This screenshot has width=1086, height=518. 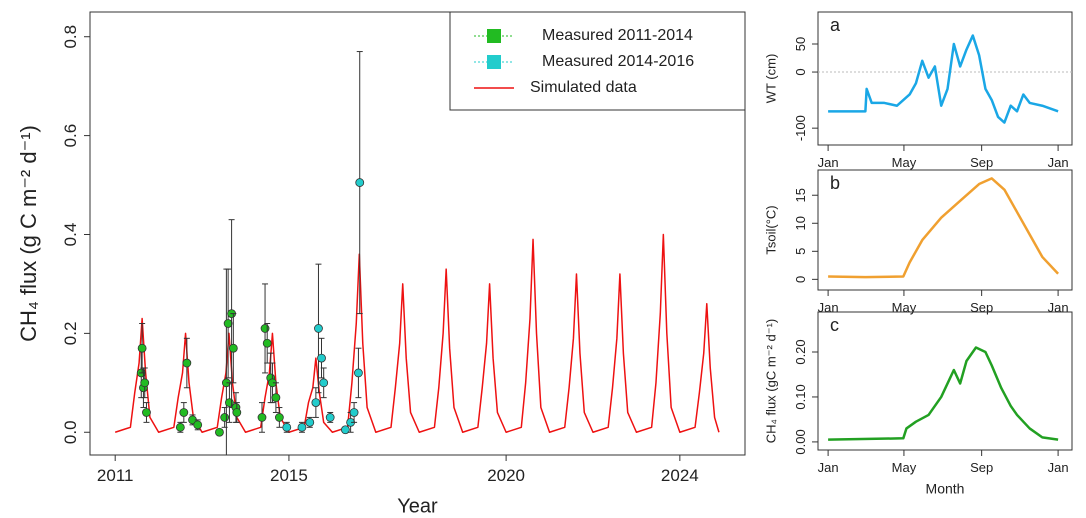 I want to click on legend-label: Measured 2011-2014, so click(x=617, y=35).